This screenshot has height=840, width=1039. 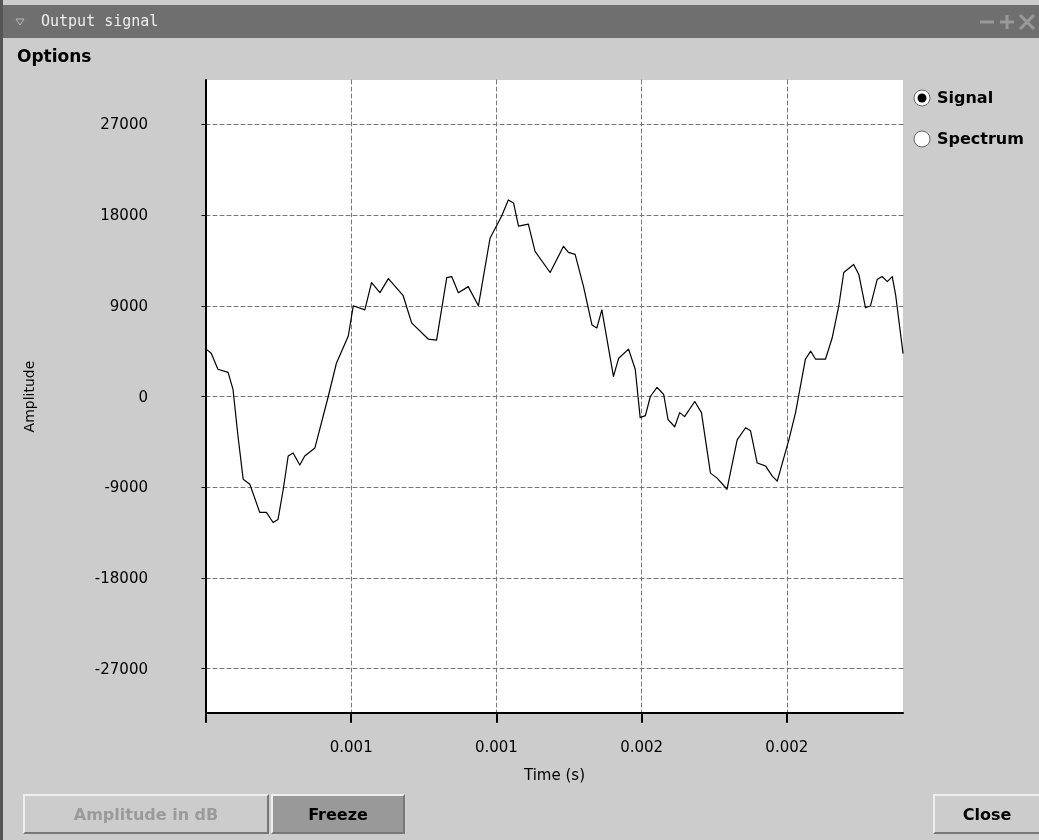 What do you see at coordinates (965, 97) in the screenshot?
I see `text: Signal` at bounding box center [965, 97].